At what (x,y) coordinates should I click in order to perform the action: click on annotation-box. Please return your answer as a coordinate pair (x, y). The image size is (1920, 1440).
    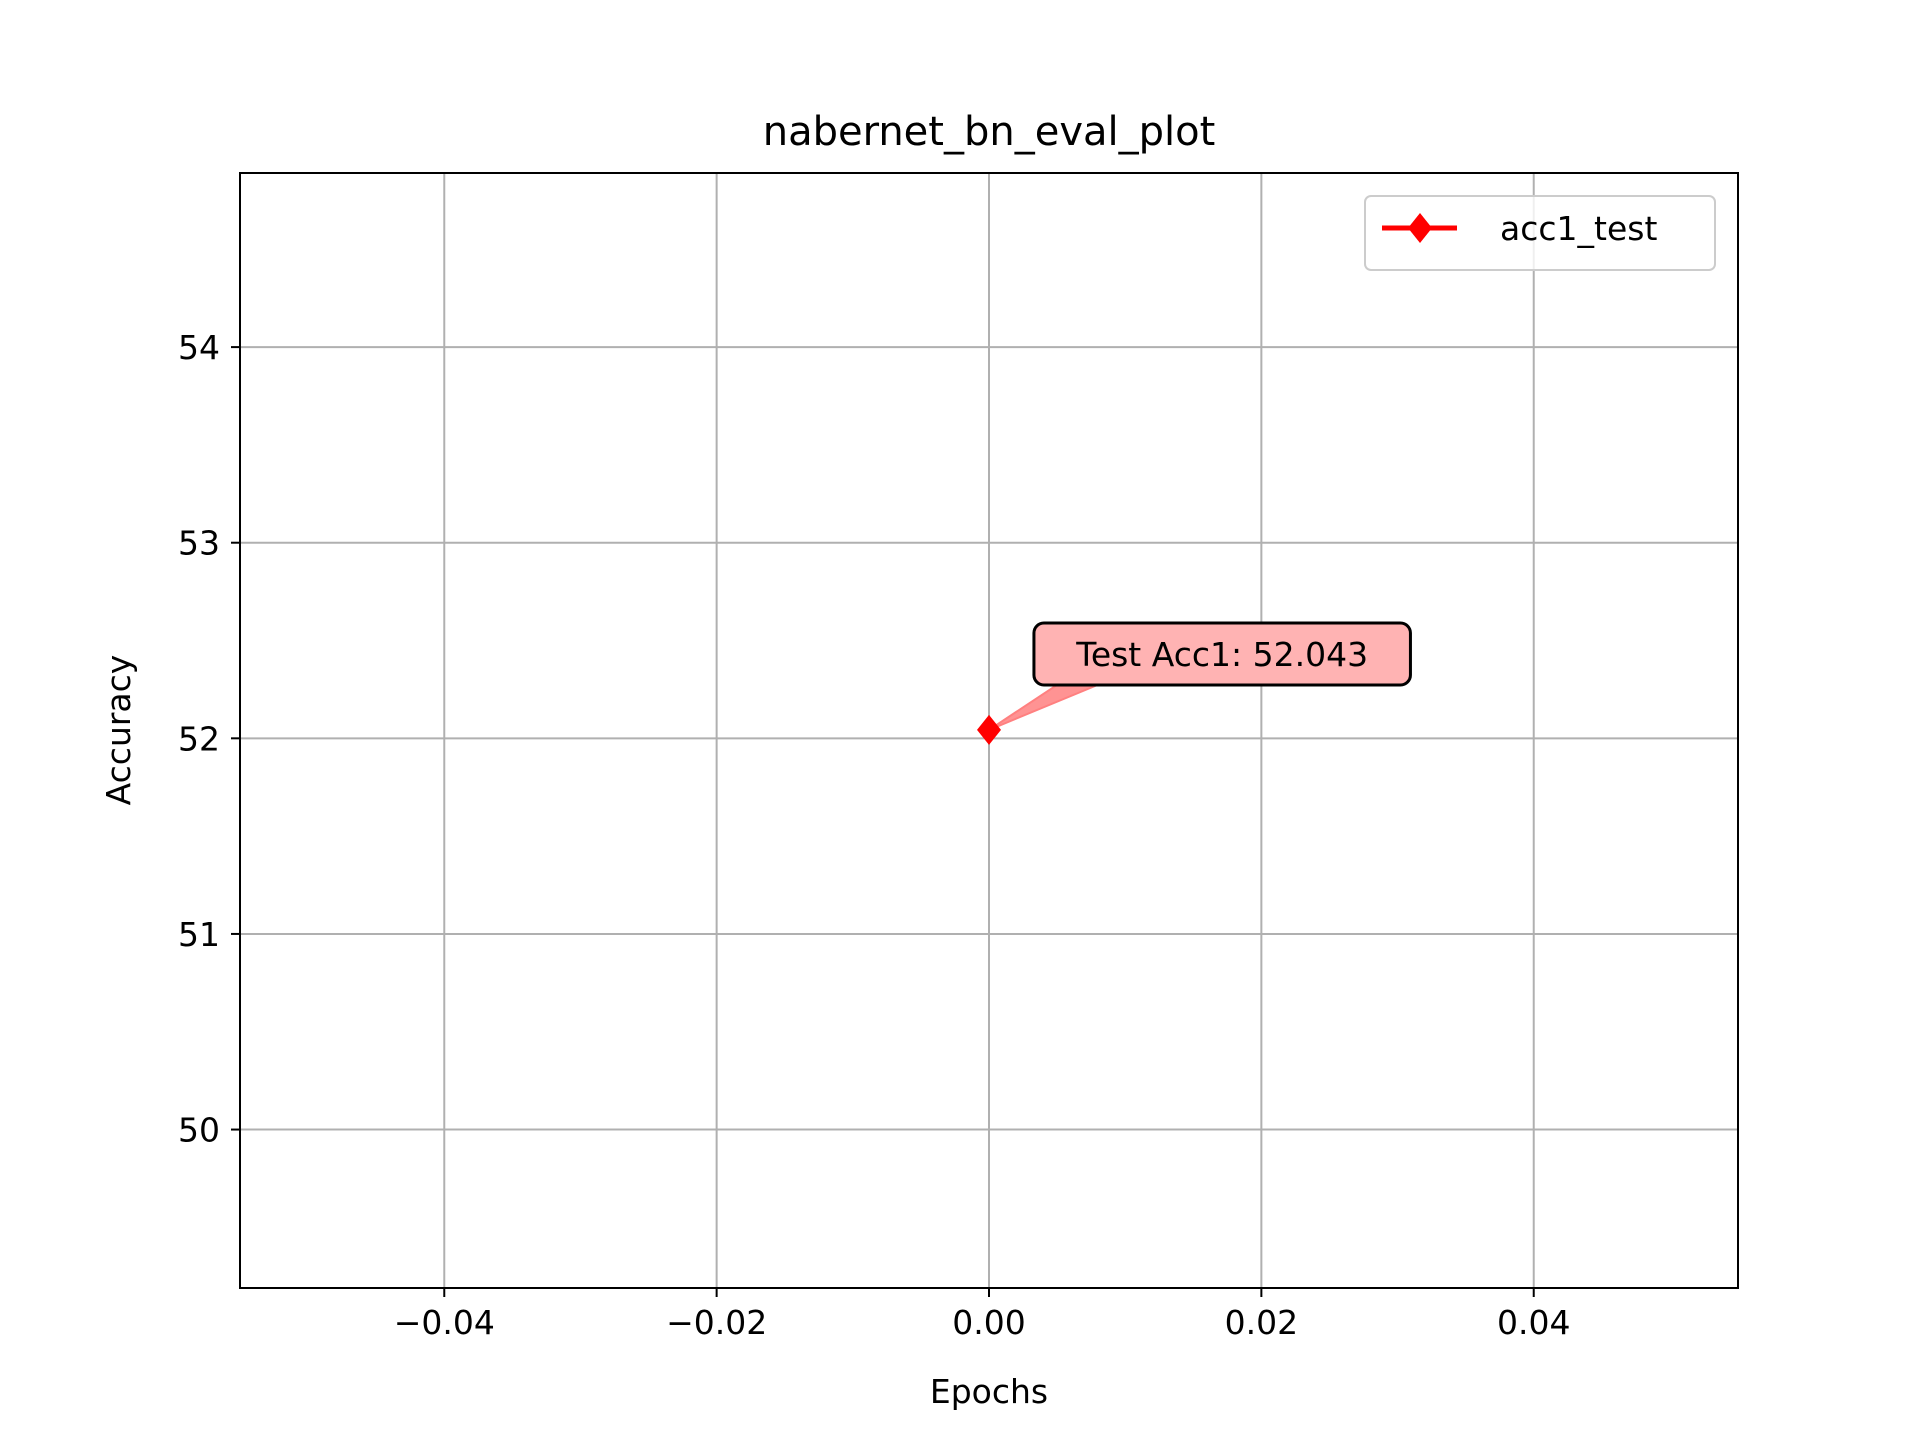
    Looking at the image, I should click on (1222, 654).